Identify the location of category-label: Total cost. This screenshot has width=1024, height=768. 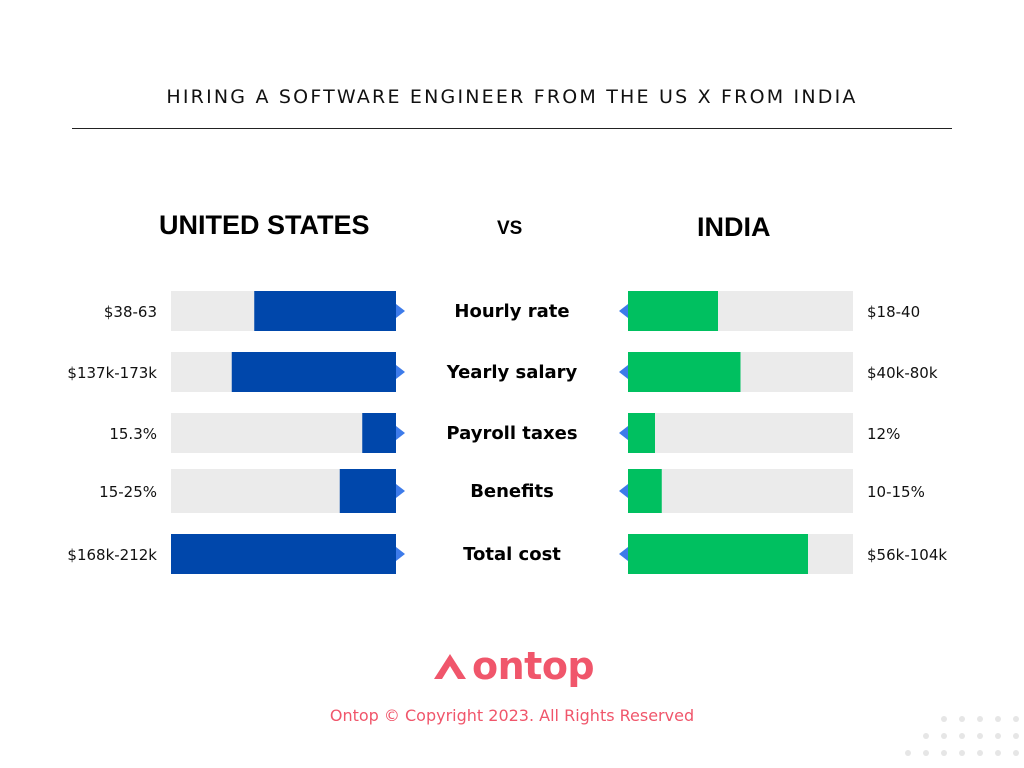
(512, 554).